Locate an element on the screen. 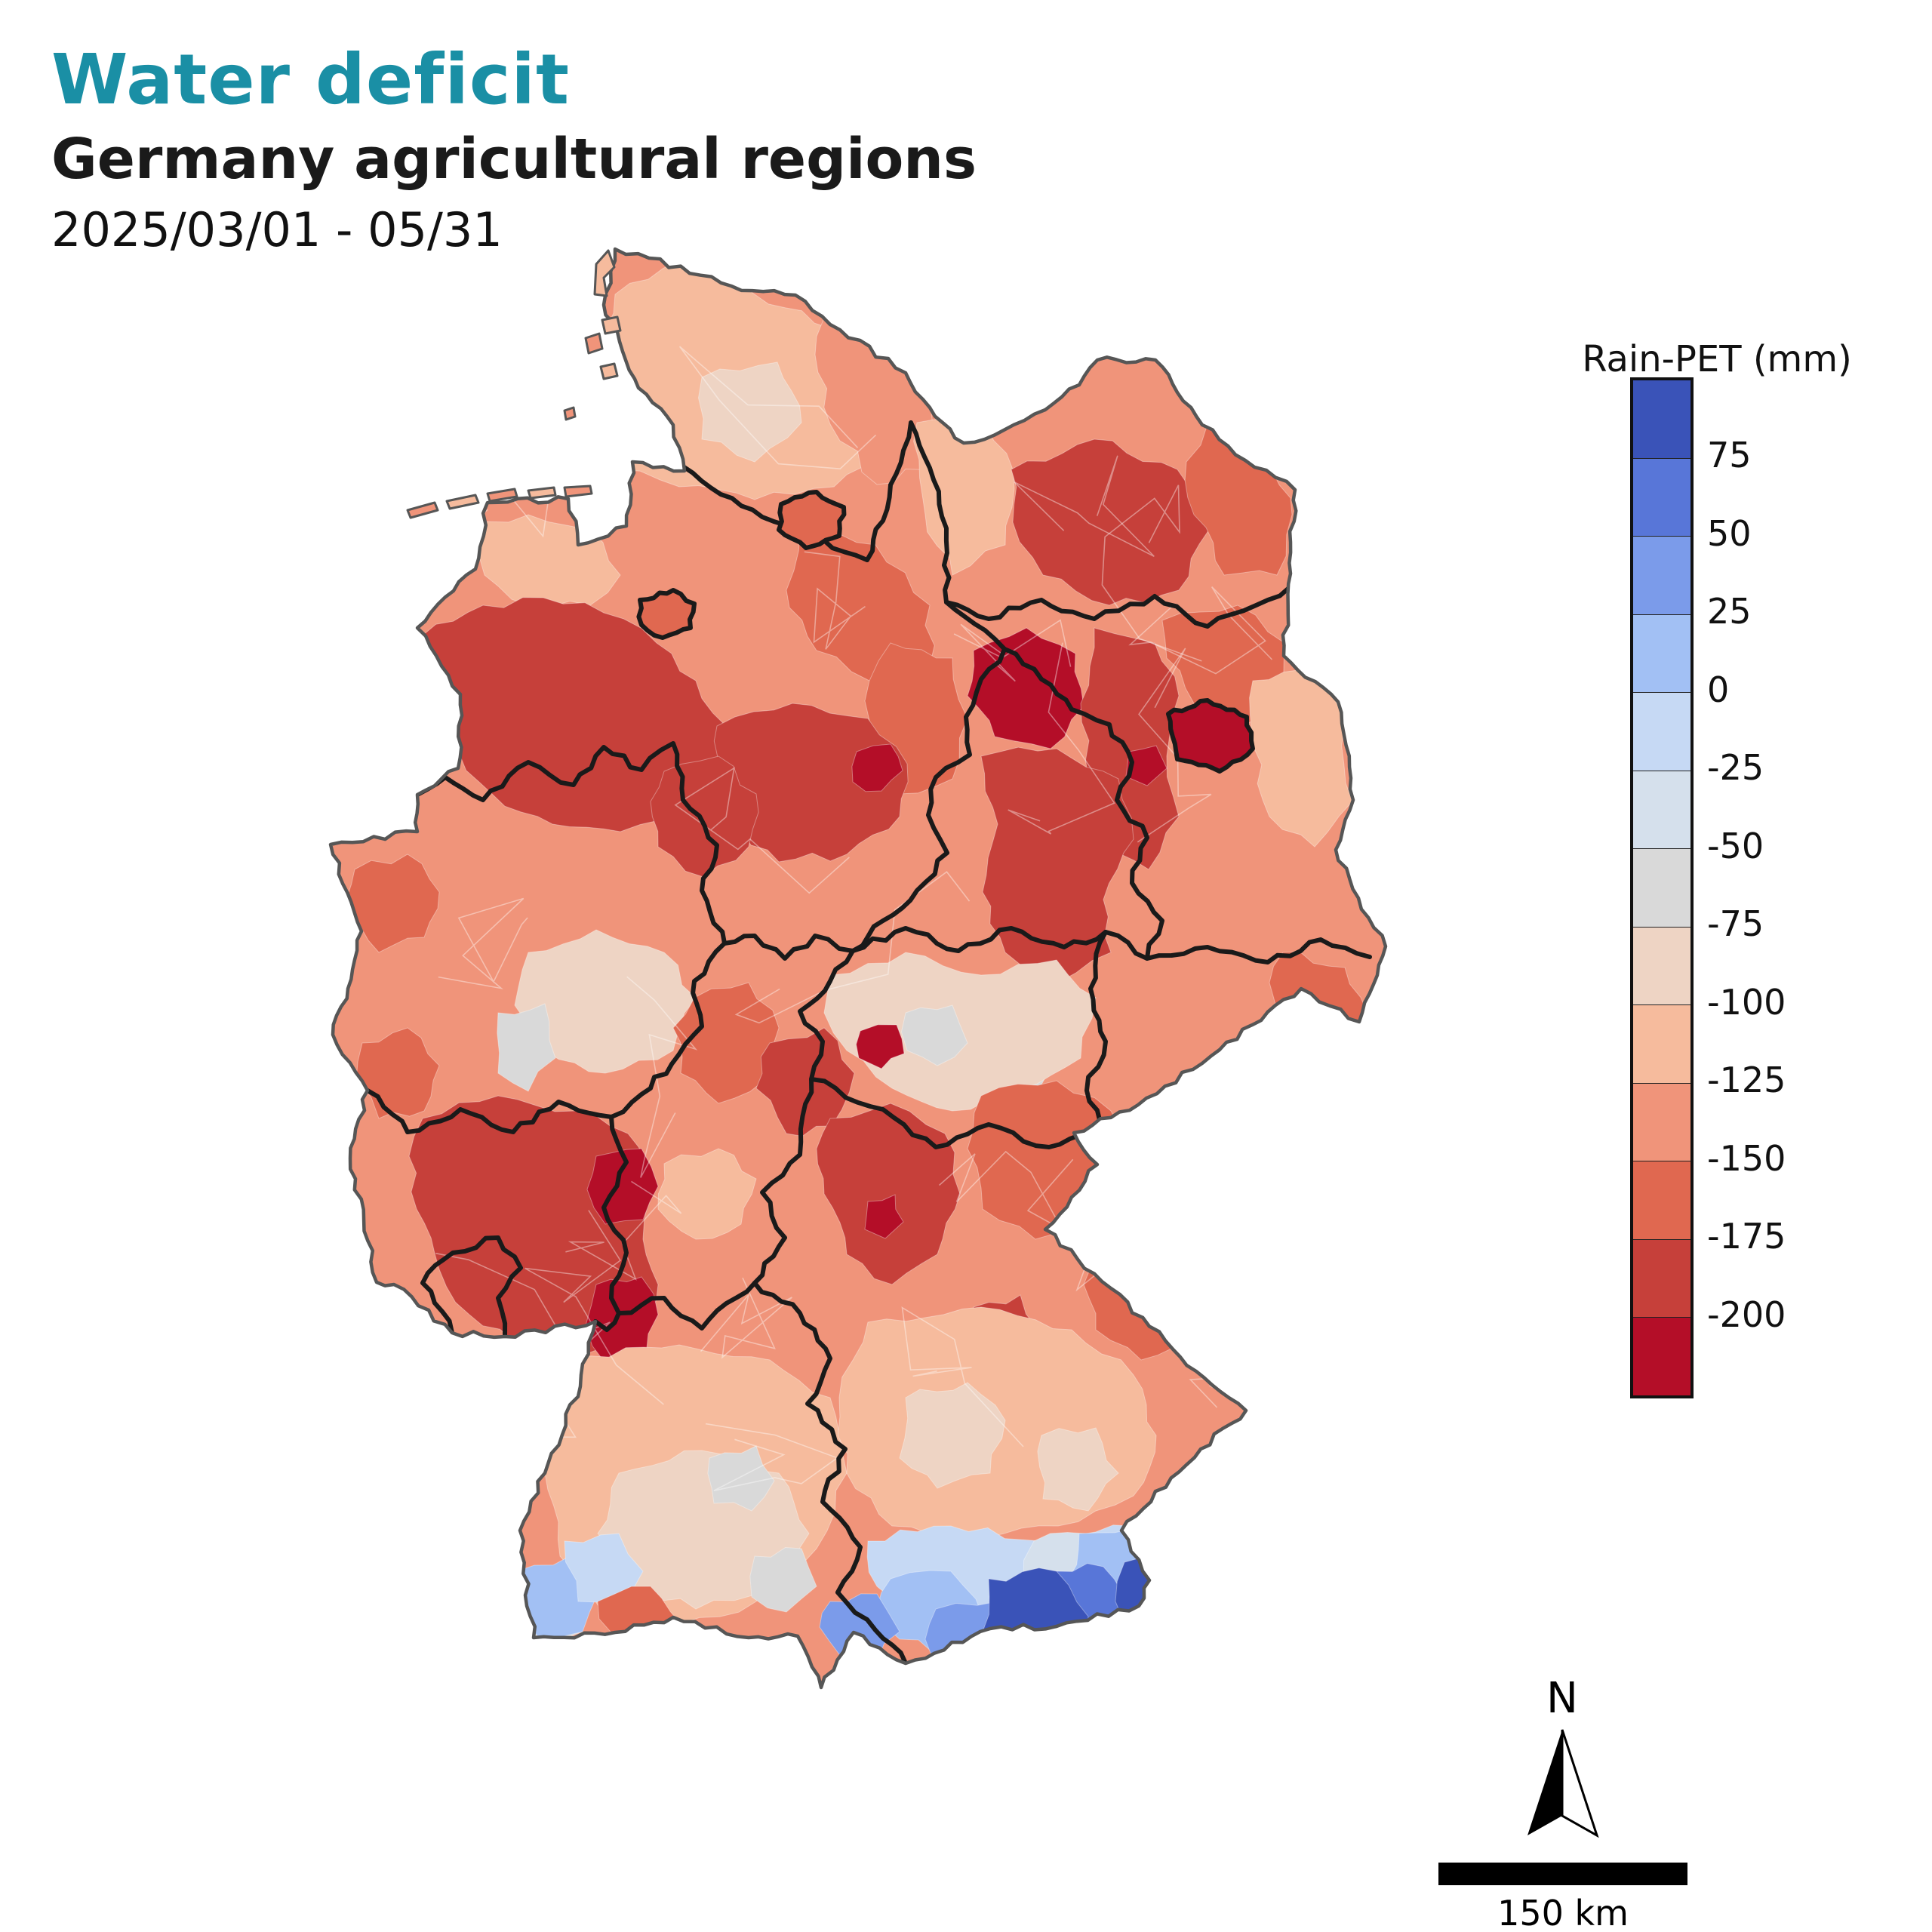  scalebar-label: 150 km is located at coordinates (1563, 1912).